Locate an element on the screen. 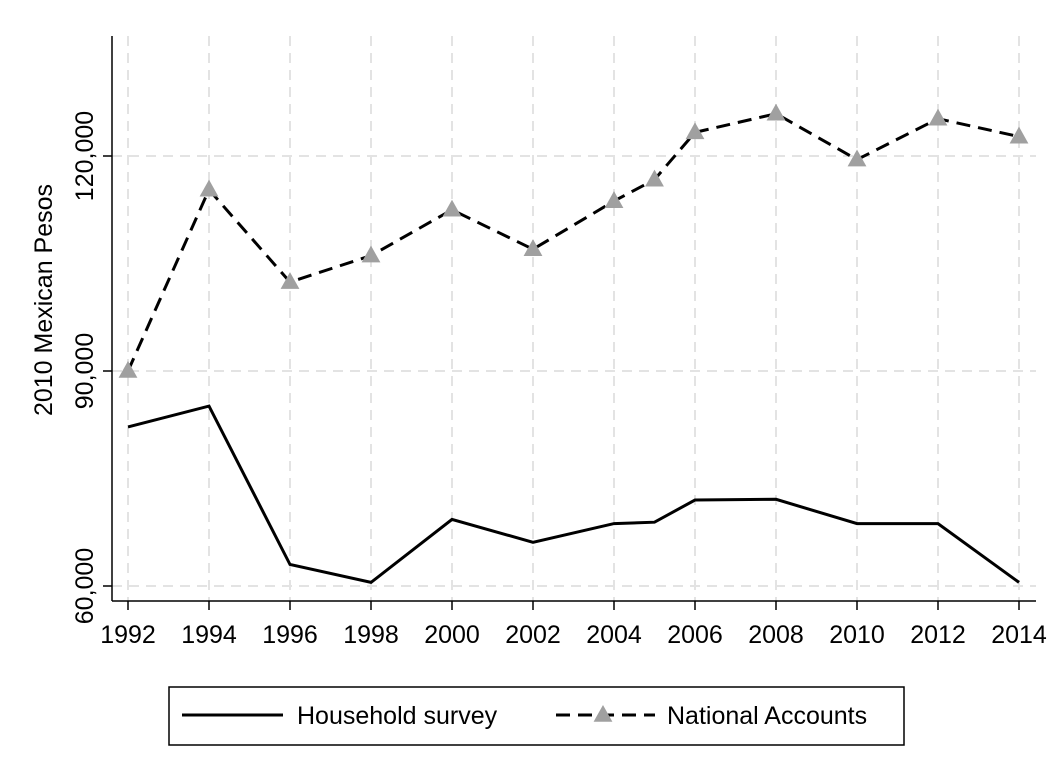  y-tick-label: 60,000 is located at coordinates (85, 586).